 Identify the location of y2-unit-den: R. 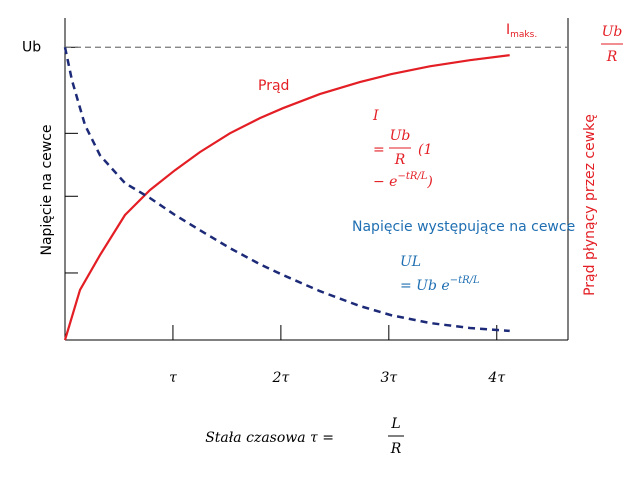
(612, 57).